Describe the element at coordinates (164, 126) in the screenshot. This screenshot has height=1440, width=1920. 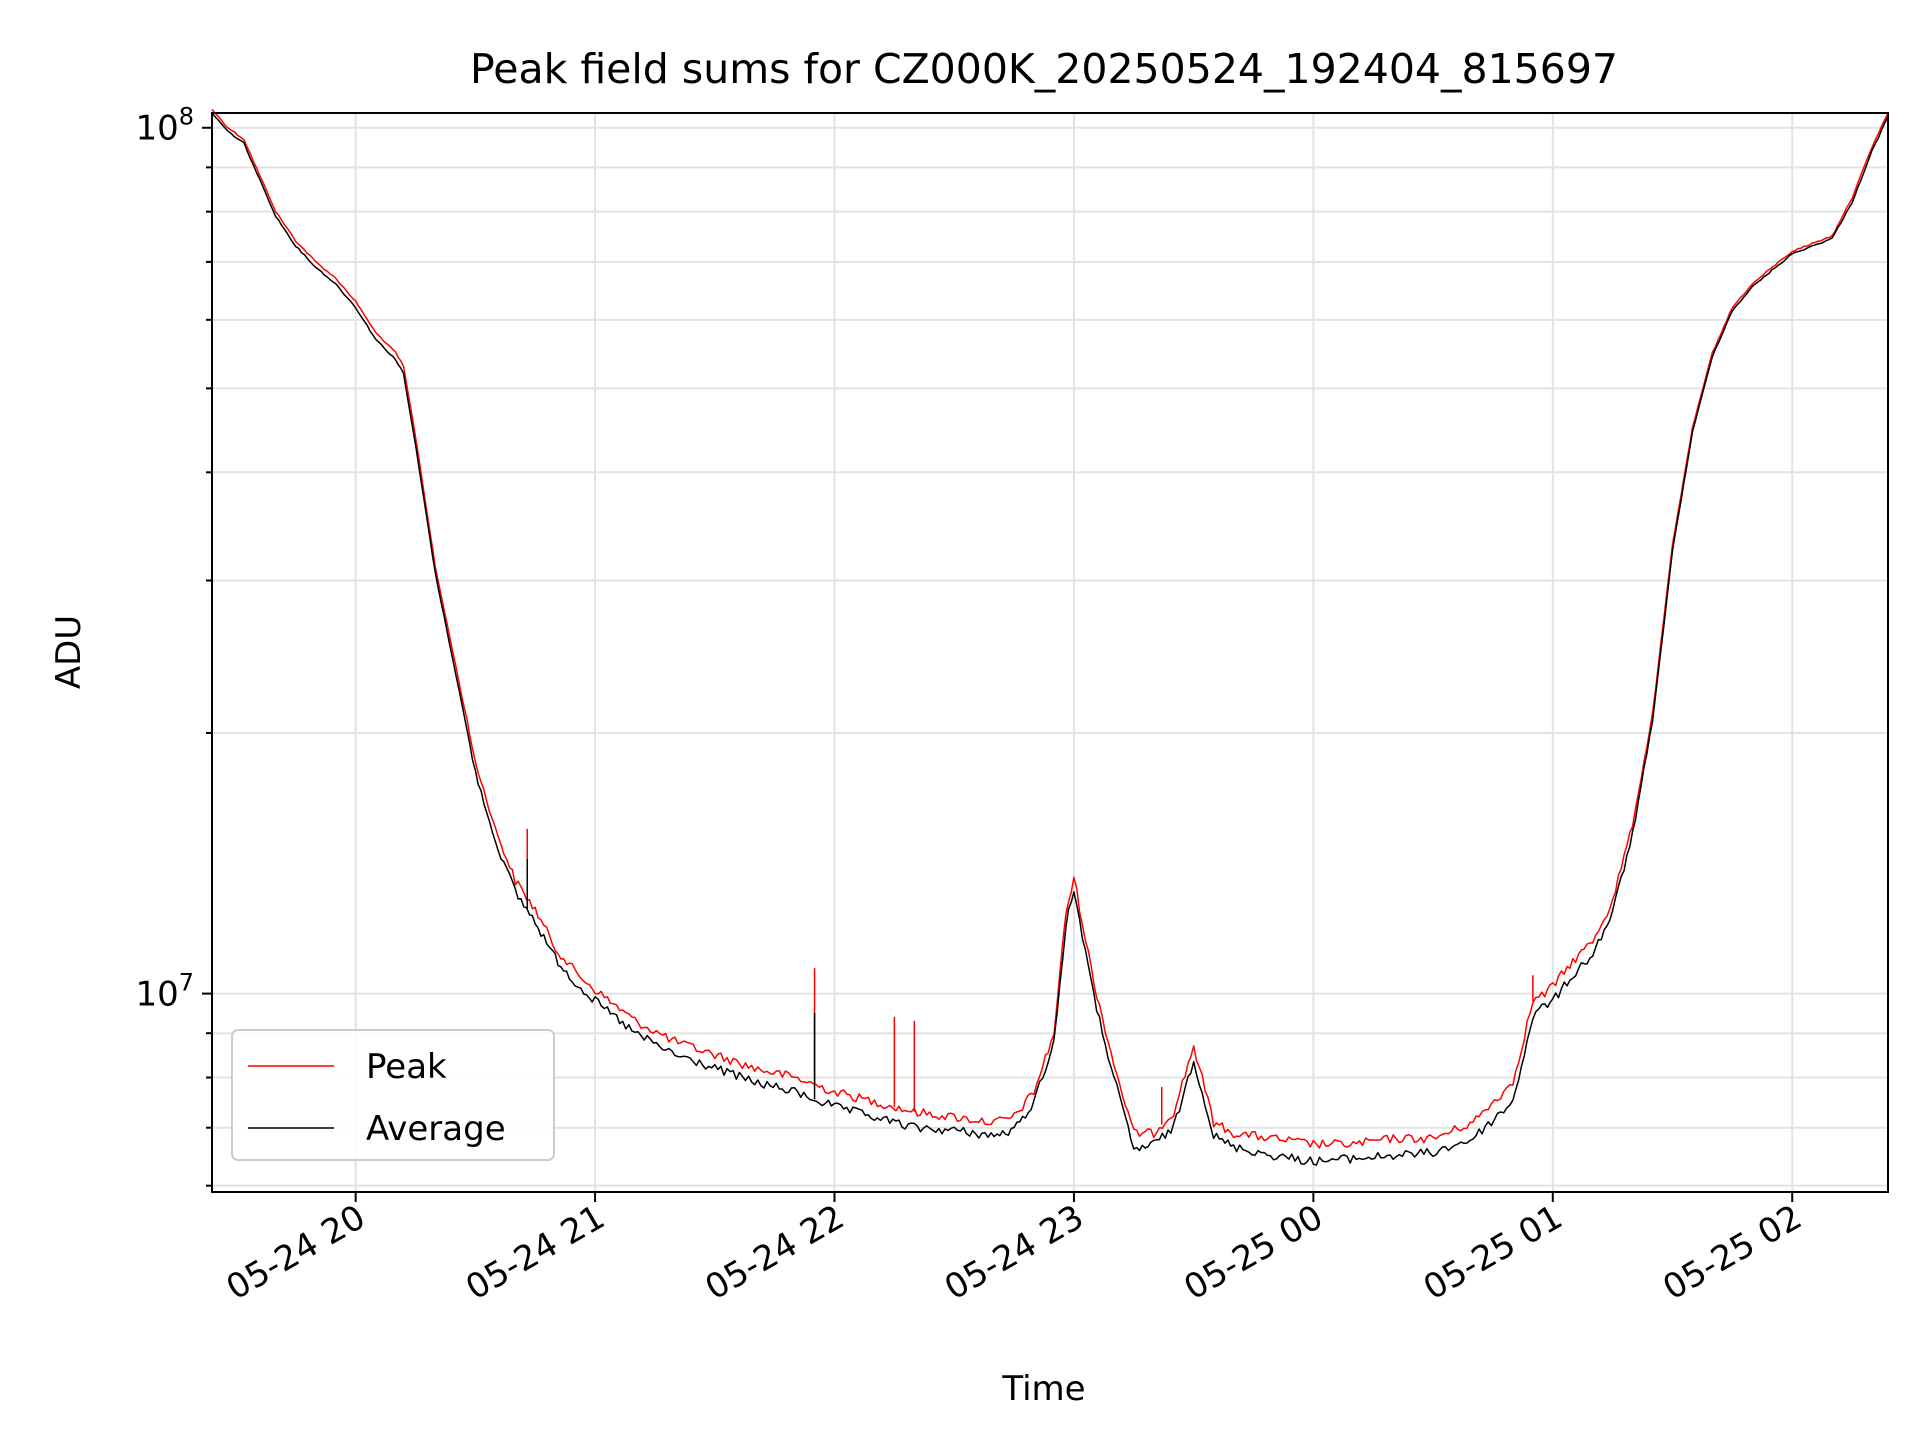
I see `y-tick-label: 10⁸` at that location.